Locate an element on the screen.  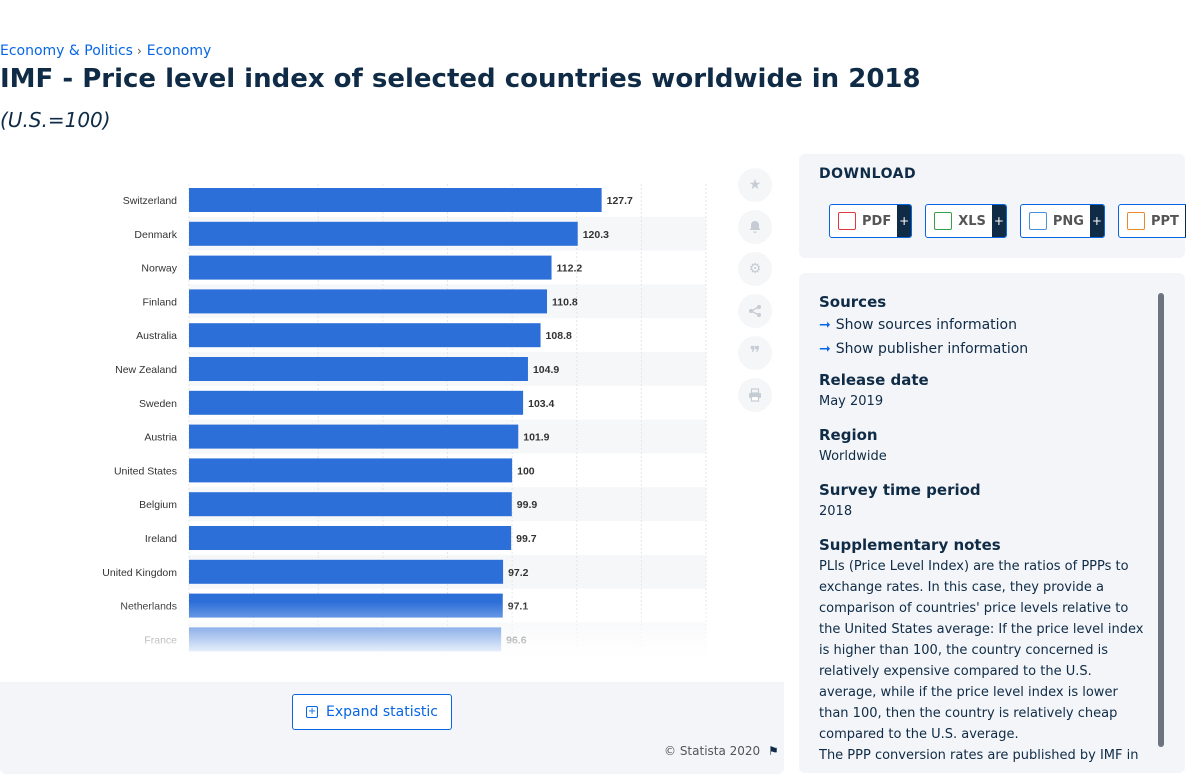
download-pdf-button: PDF + is located at coordinates (871, 221).